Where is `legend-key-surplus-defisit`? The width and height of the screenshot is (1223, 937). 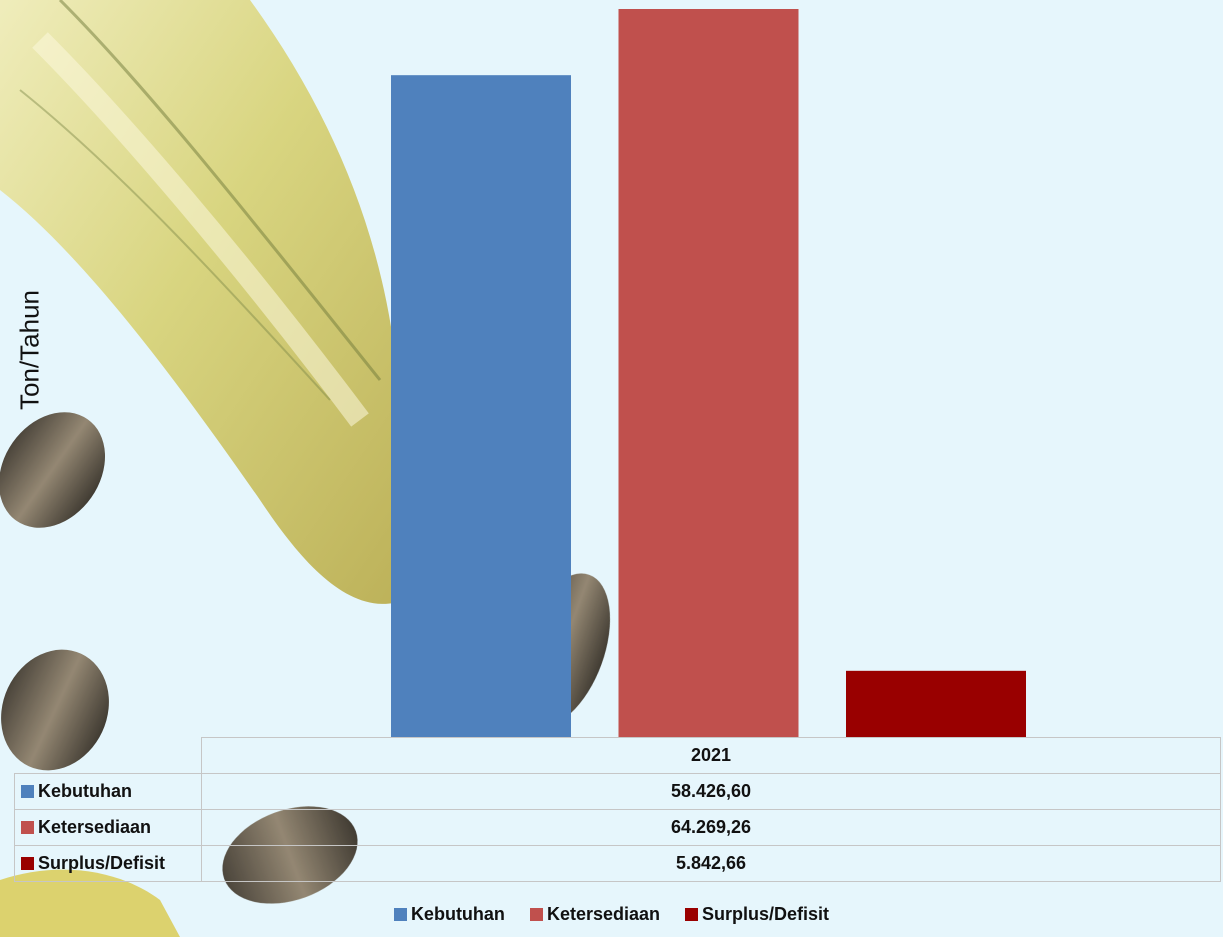
legend-key-surplus-defisit is located at coordinates (27, 863).